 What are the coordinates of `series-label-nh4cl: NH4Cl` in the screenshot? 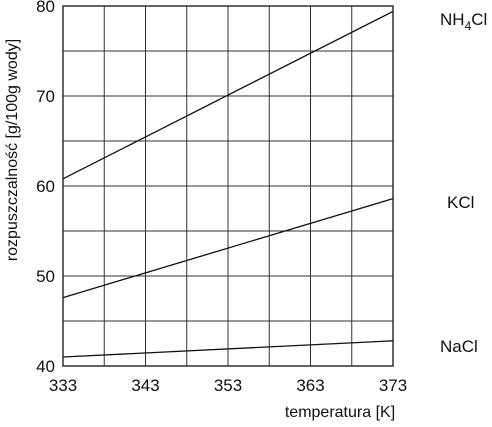 It's located at (463, 21).